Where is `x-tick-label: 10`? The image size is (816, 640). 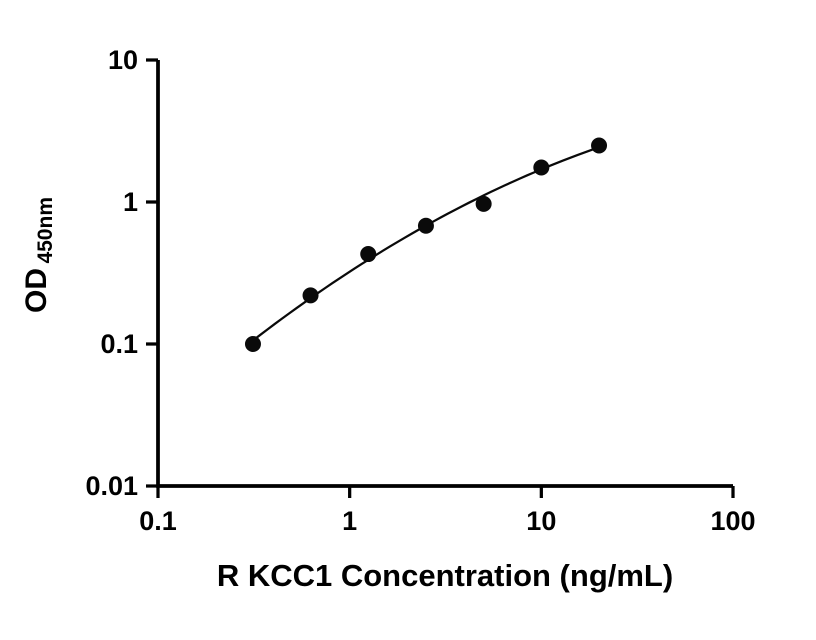
x-tick-label: 10 is located at coordinates (541, 521).